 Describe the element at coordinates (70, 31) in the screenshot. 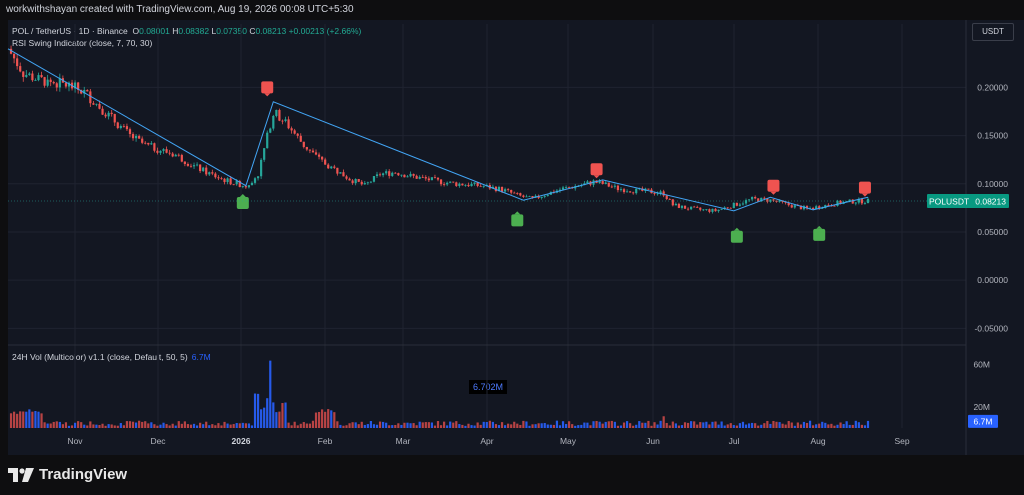

I see `symbol-label: POL / TetherUS · 1D · Binance` at that location.